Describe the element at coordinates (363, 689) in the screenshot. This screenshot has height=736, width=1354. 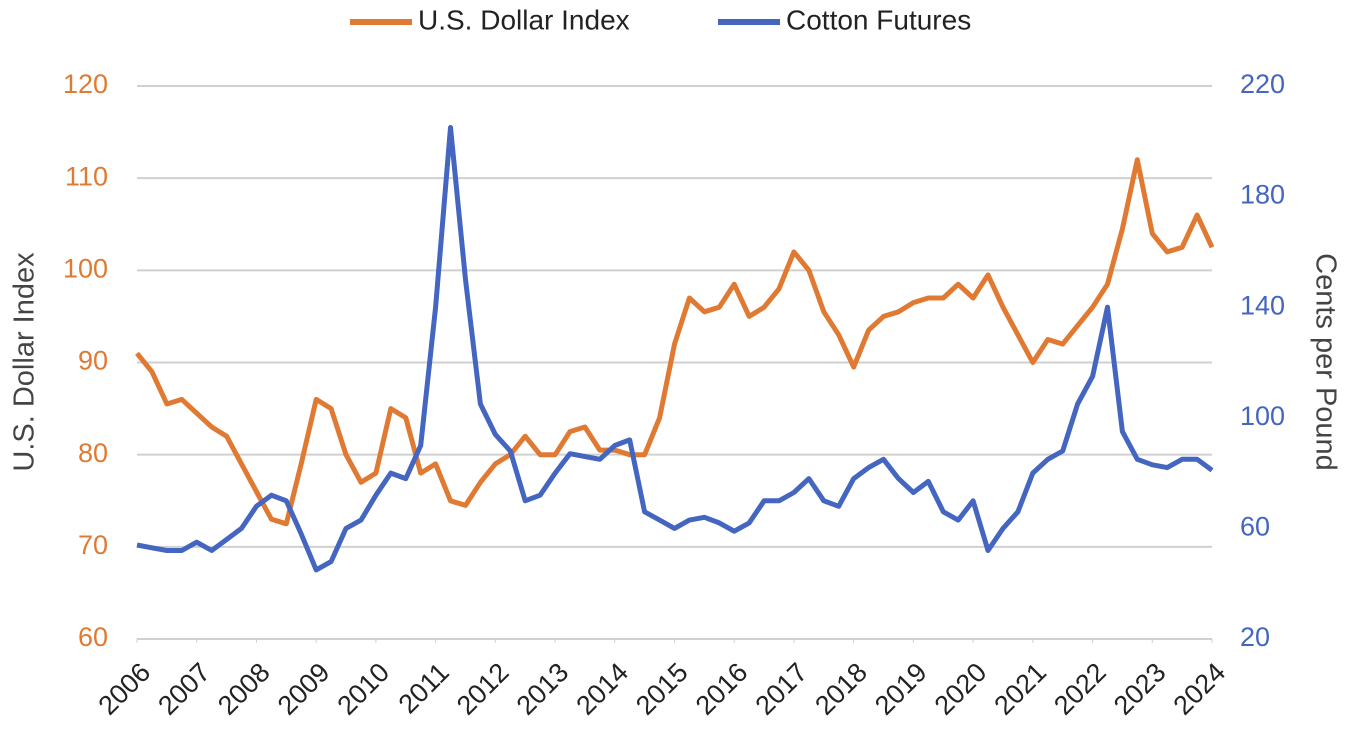
I see `x-tick-label: 2010` at that location.